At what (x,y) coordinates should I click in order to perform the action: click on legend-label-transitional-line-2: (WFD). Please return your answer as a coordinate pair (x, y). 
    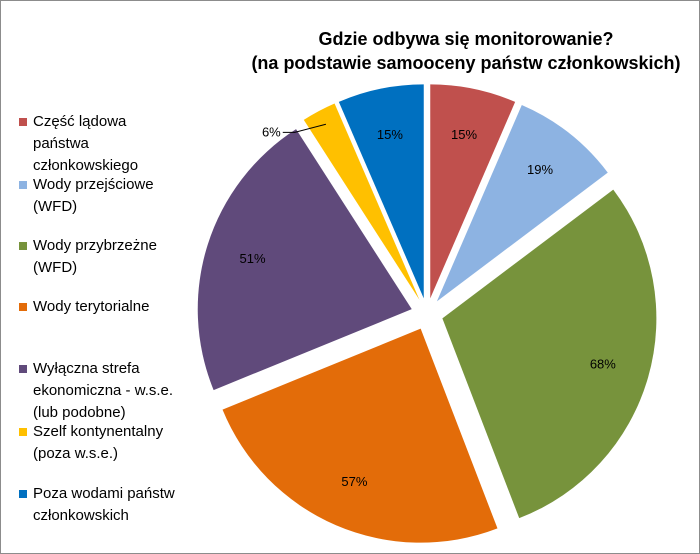
    Looking at the image, I should click on (55, 206).